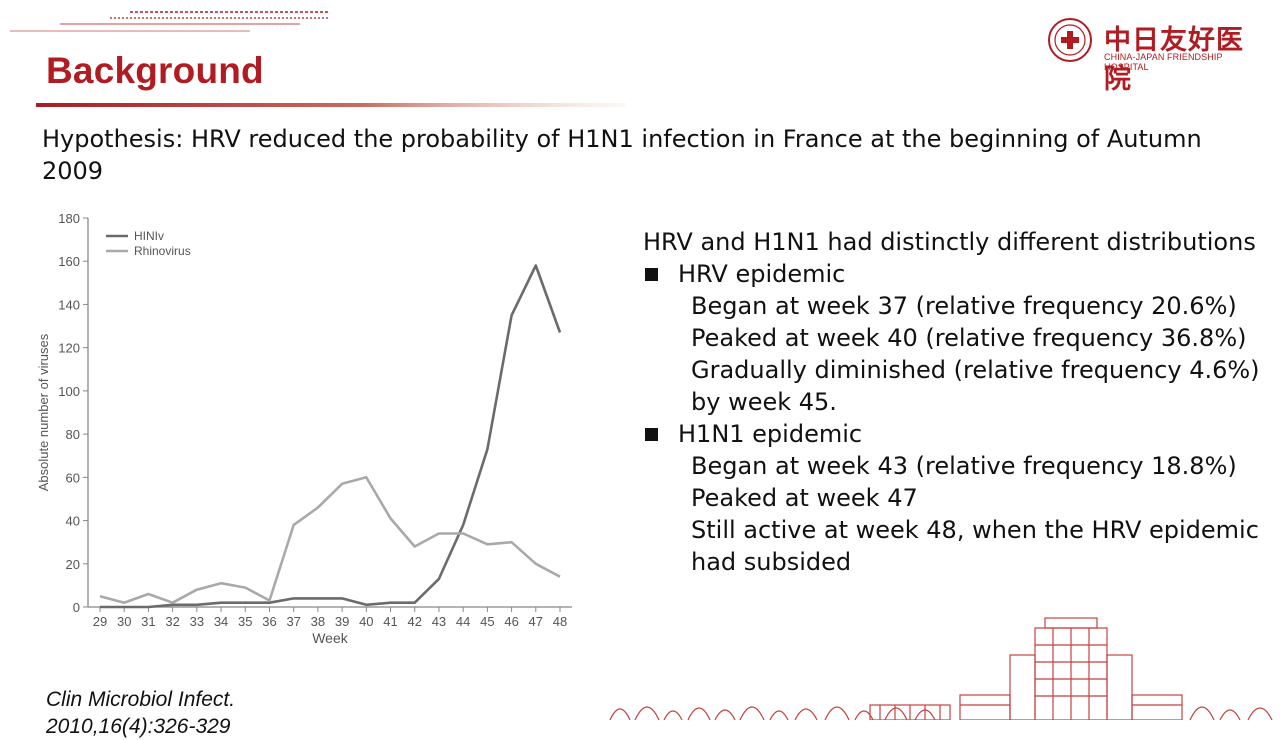  I want to click on x-tick-label: 36, so click(269, 621).